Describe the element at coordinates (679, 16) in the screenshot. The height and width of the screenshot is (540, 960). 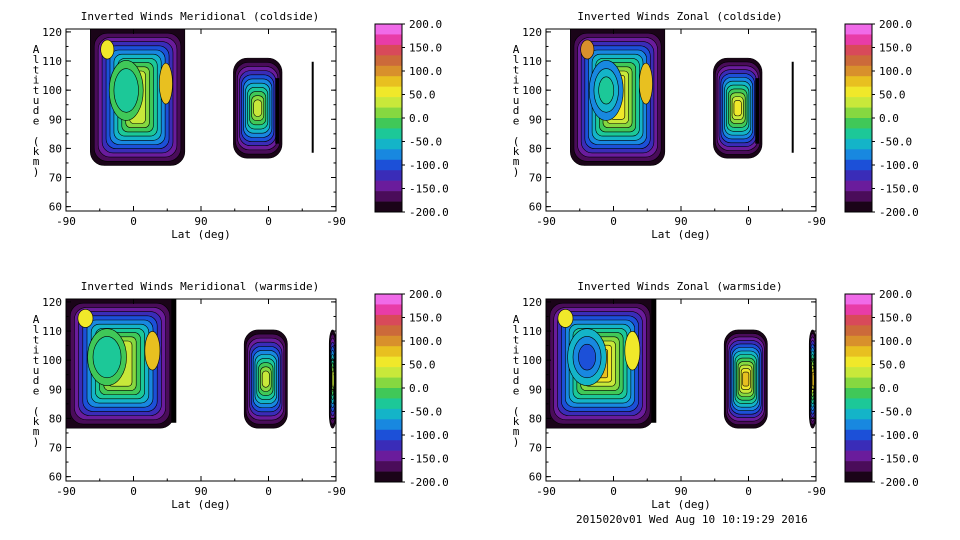
I see `chart-title: Inverted Winds Zonal (coldside)` at that location.